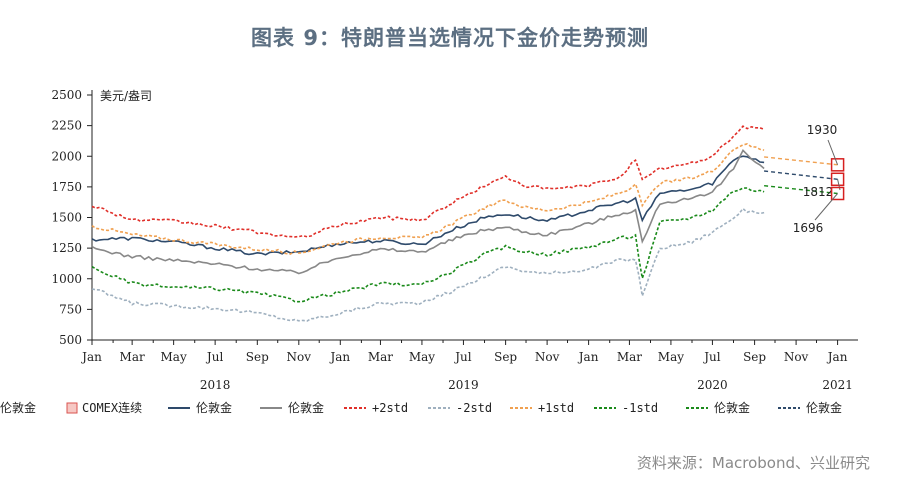  What do you see at coordinates (66, 279) in the screenshot?
I see `y-tick-label: 1000` at bounding box center [66, 279].